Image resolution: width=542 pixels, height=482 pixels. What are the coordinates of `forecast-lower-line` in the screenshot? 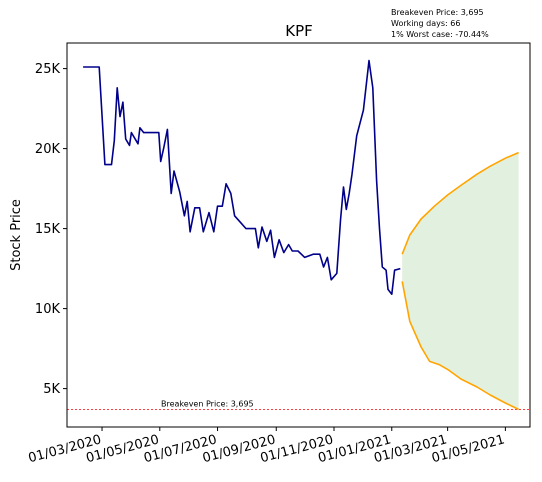 It's located at (460, 346).